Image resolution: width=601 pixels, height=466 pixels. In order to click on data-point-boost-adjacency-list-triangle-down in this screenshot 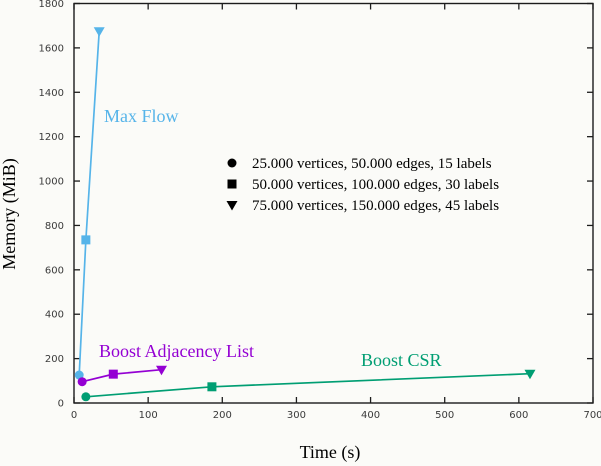, I will do `click(161, 370)`.